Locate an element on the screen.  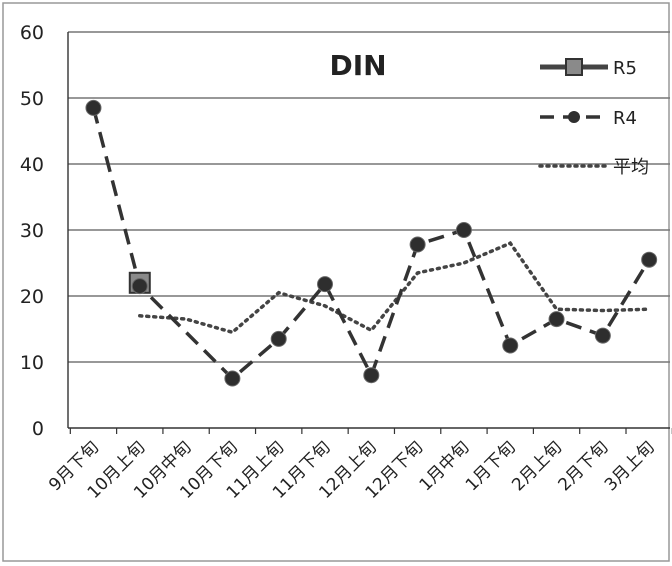
legend: R5 R4 平均 is located at coordinates (593, 118).